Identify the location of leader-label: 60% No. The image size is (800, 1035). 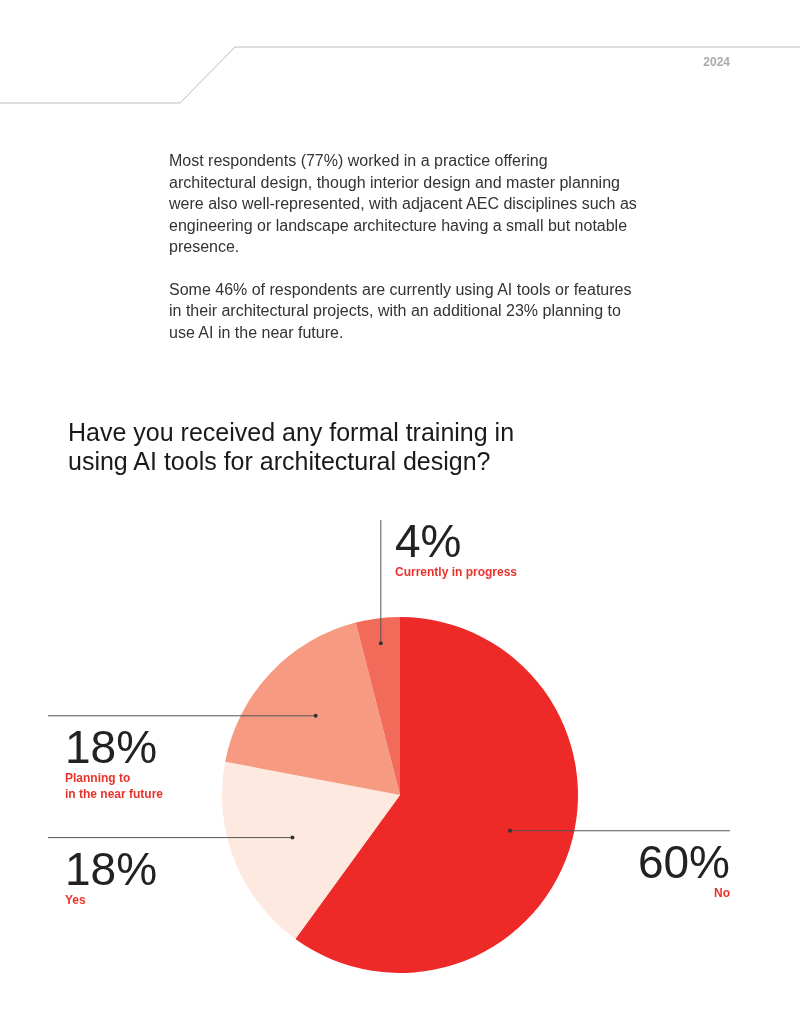
(619, 864).